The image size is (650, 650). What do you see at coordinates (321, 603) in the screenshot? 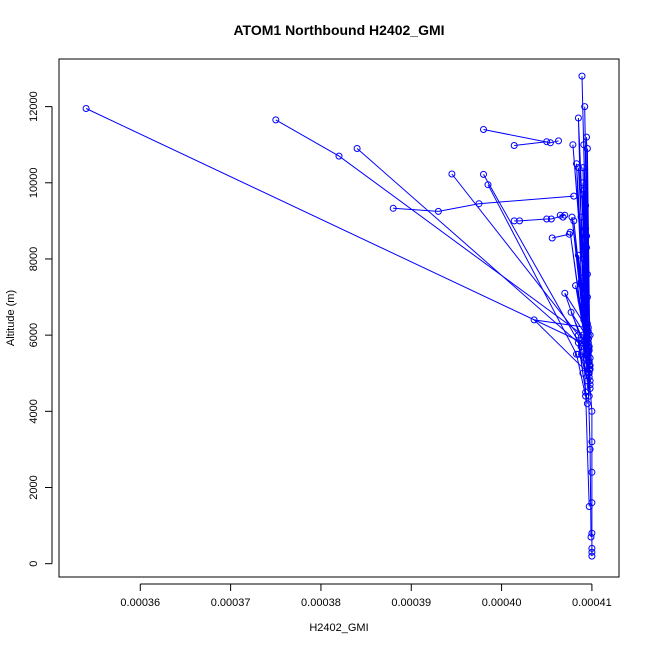
I see `x-tick-label: 0.00038` at bounding box center [321, 603].